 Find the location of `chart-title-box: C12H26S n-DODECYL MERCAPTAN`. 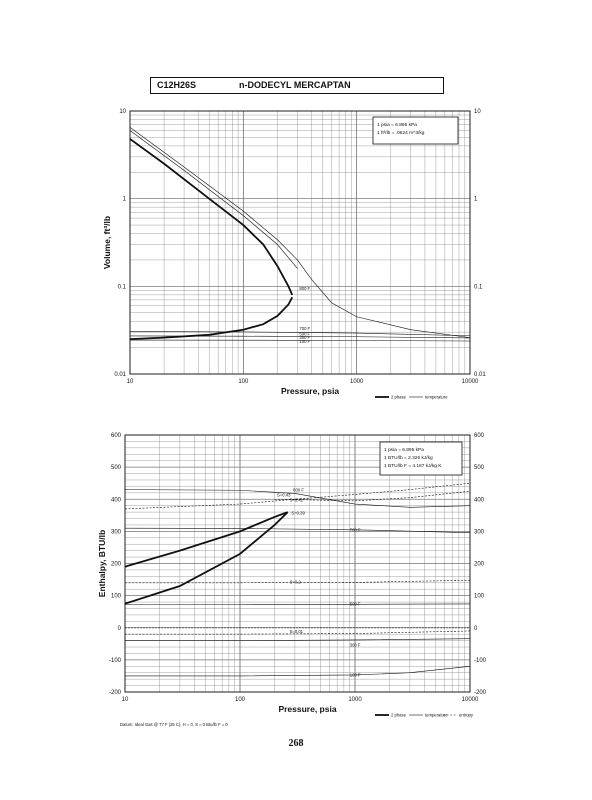

chart-title-box: C12H26S n-DODECYL MERCAPTAN is located at coordinates (297, 85).